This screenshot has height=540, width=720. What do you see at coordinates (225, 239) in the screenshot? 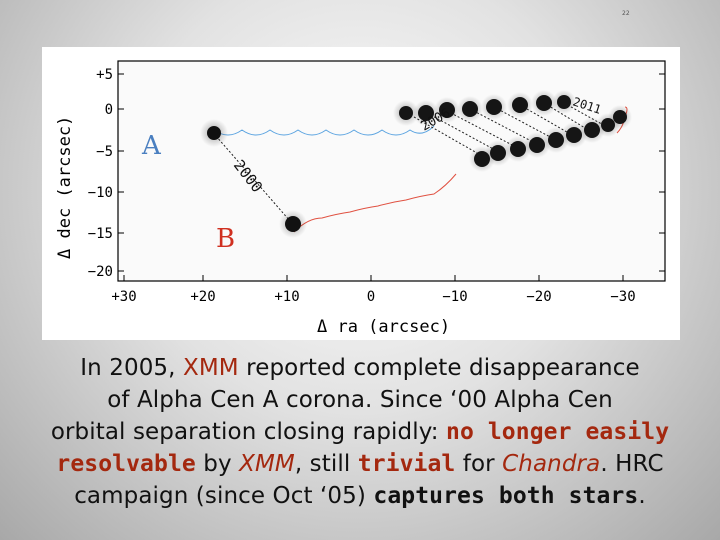
I see `star-b-label: B` at bounding box center [225, 239].